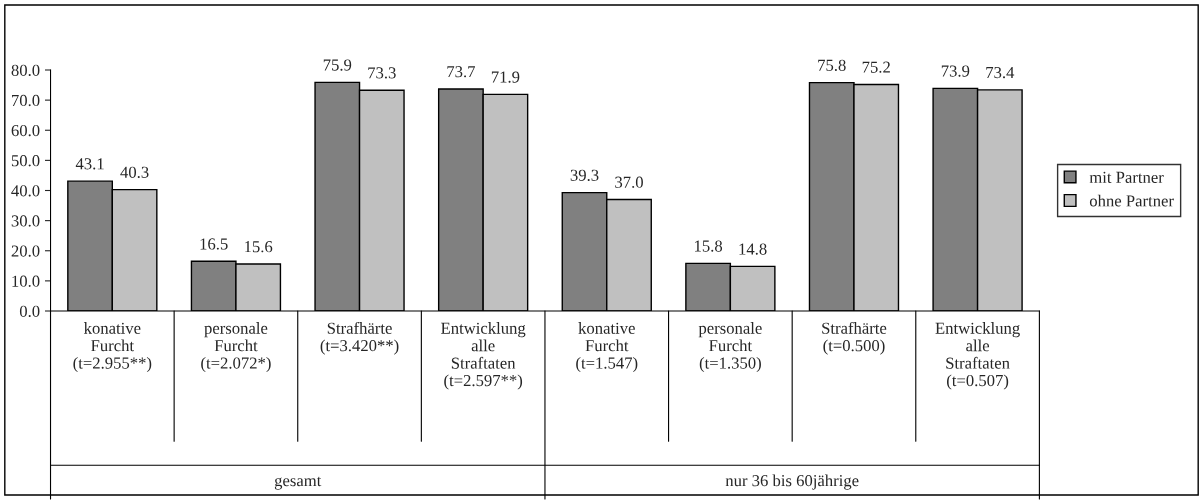 The image size is (1203, 500). Describe the element at coordinates (26, 100) in the screenshot. I see `y-tick-label: 70.0` at that location.